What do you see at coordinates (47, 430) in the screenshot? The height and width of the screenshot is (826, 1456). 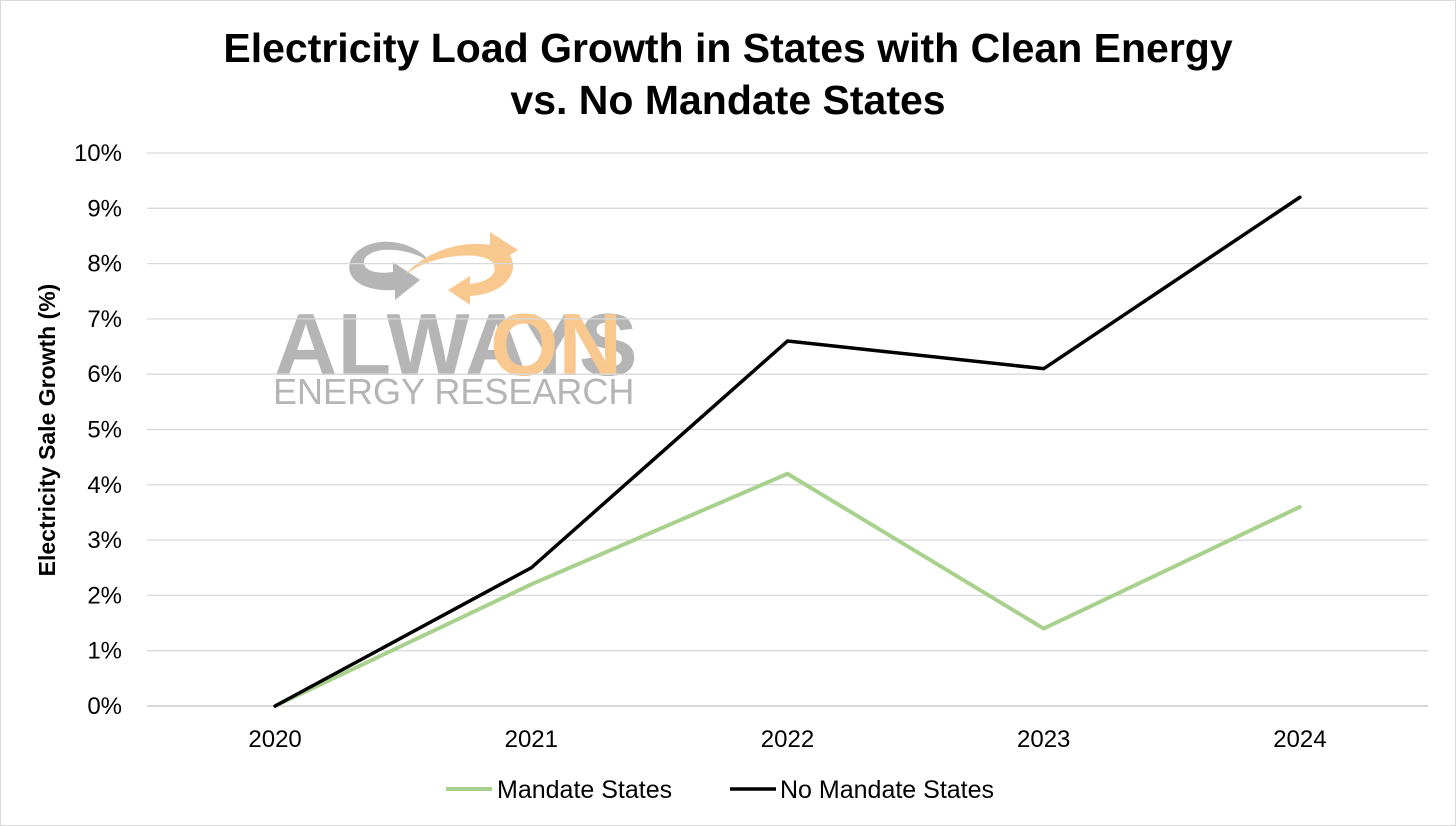 I see `y-axis-label: Electricity Sale Growth (%)` at bounding box center [47, 430].